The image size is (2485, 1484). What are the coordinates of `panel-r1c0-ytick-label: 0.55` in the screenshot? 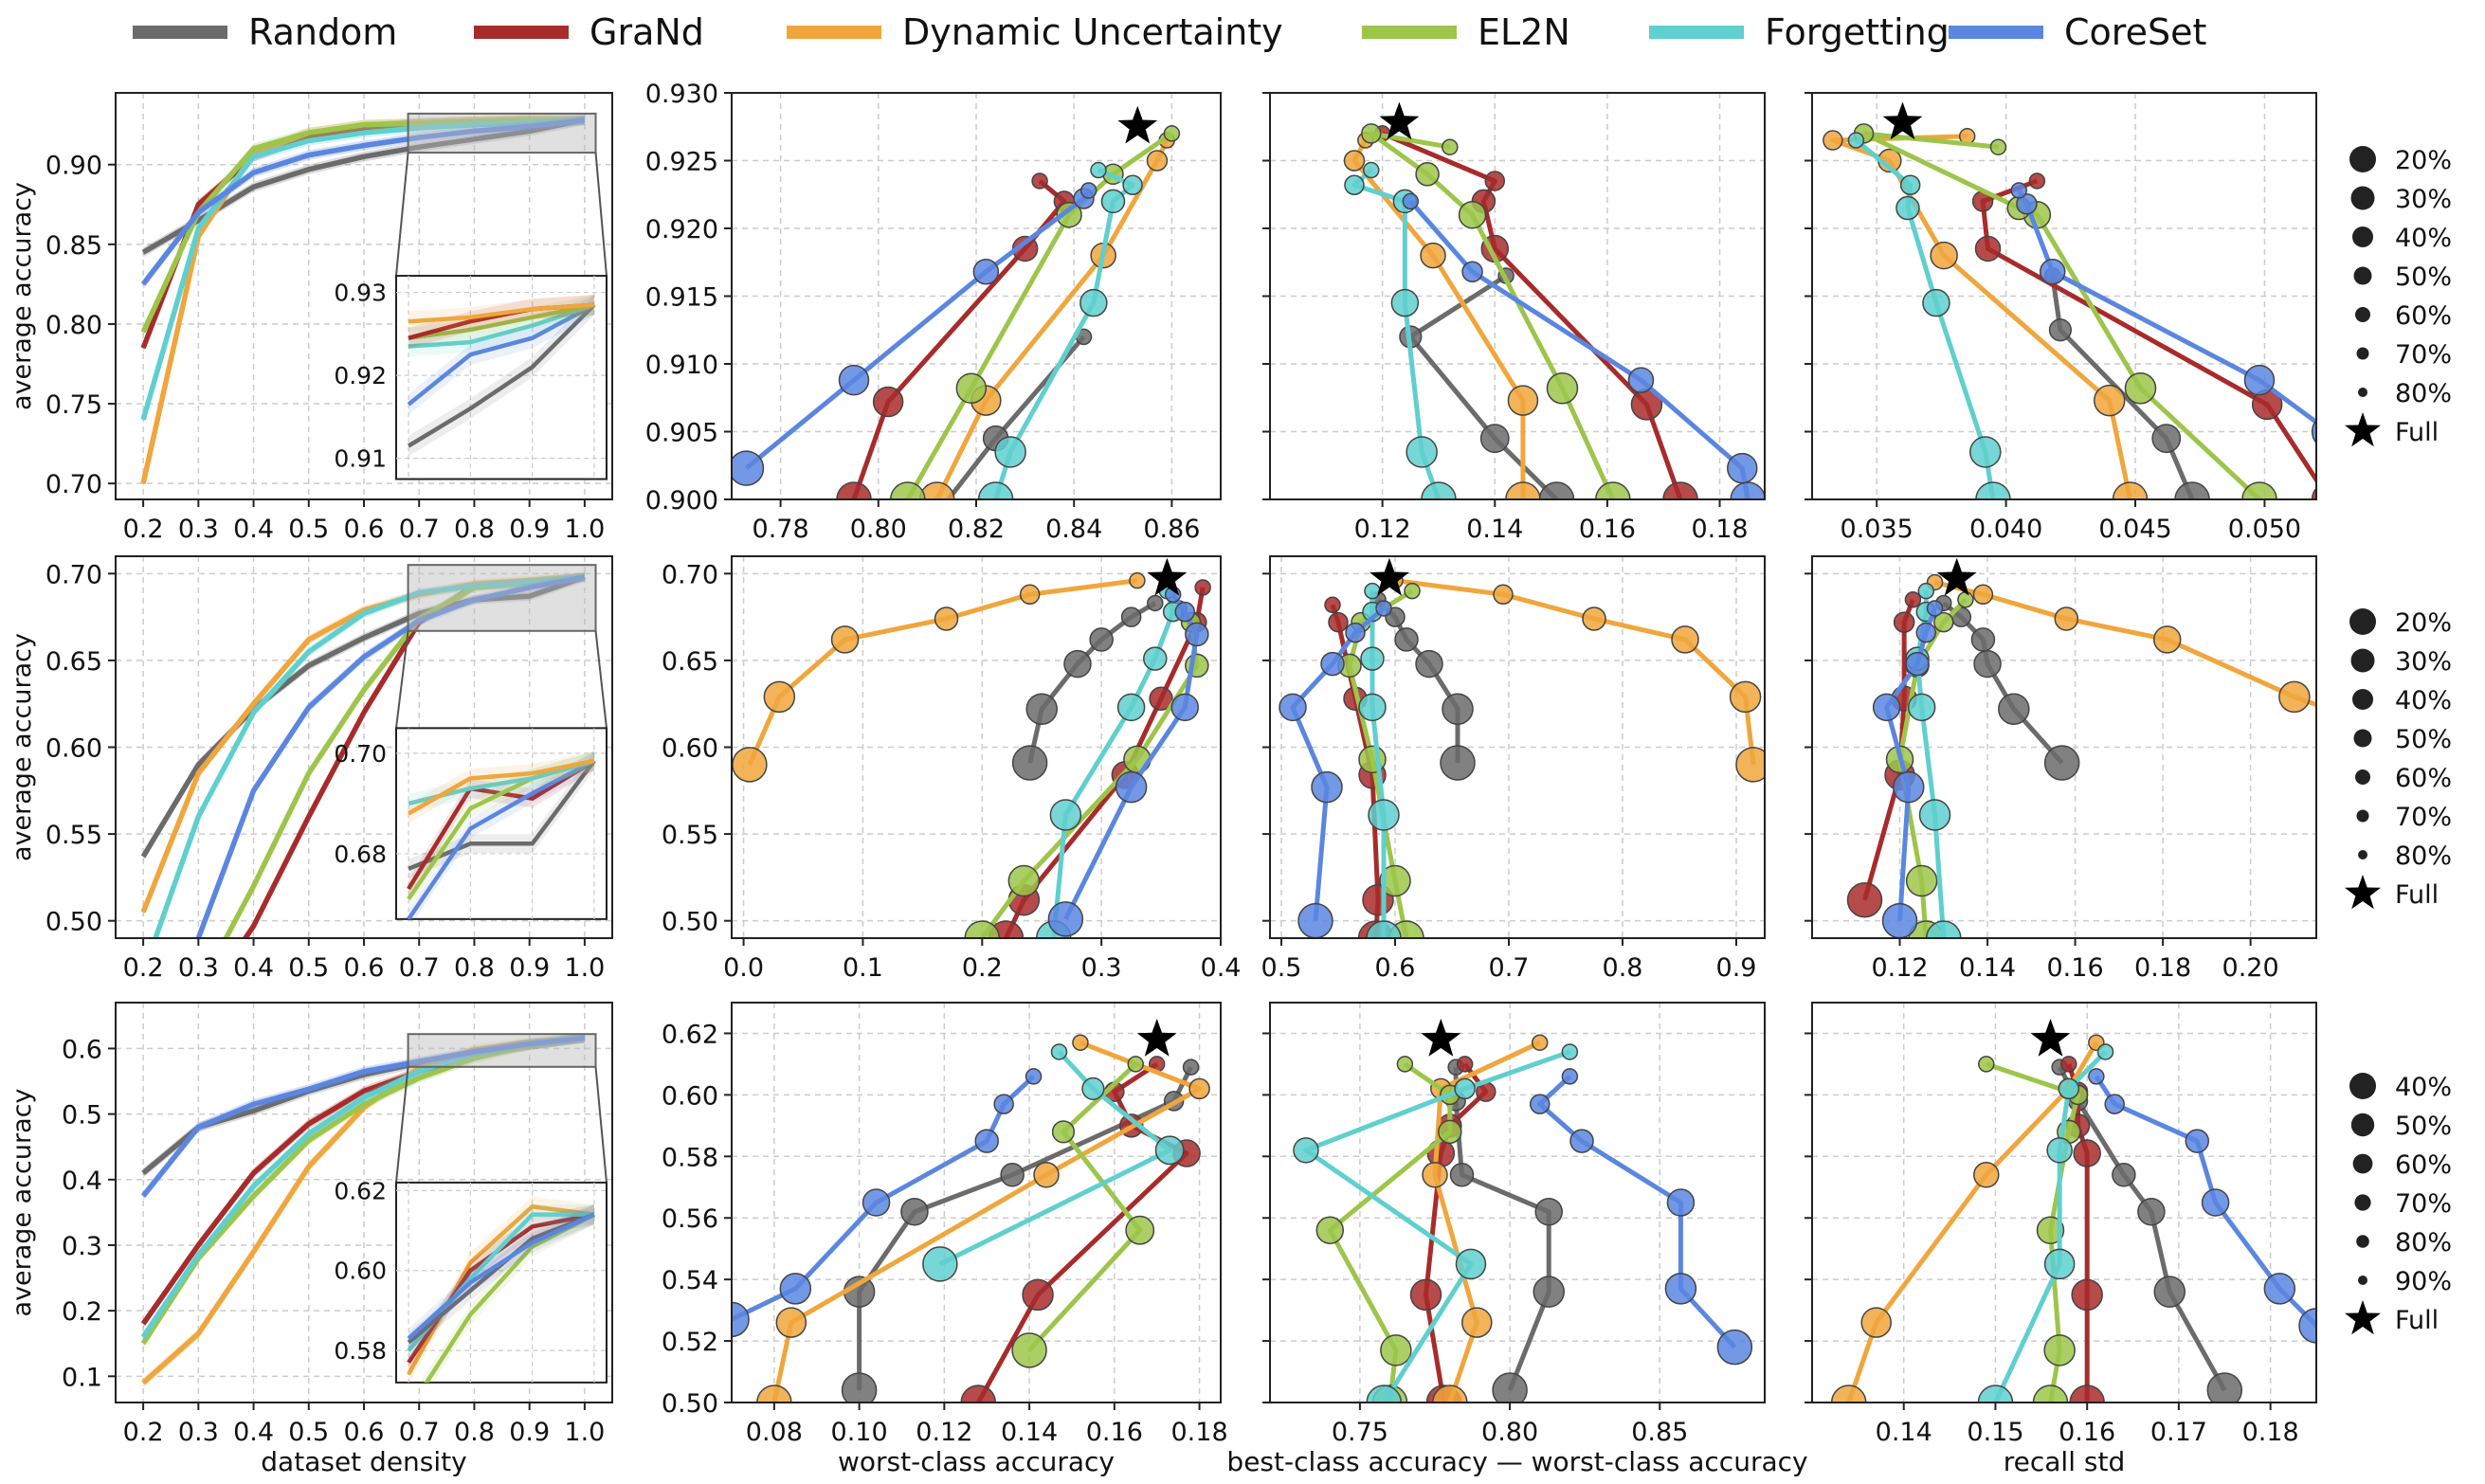 It's located at (73, 835).